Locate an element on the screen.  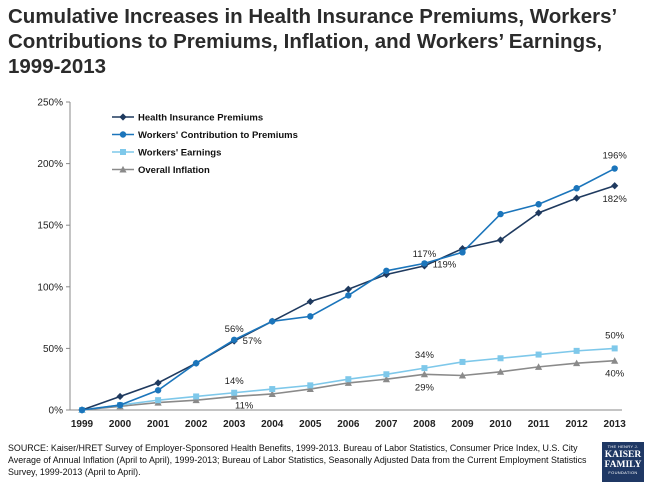
kaiser-family-foundation-logo: THE HENRY J. KAISER FAMILY FOUNDATION is located at coordinates (623, 462).